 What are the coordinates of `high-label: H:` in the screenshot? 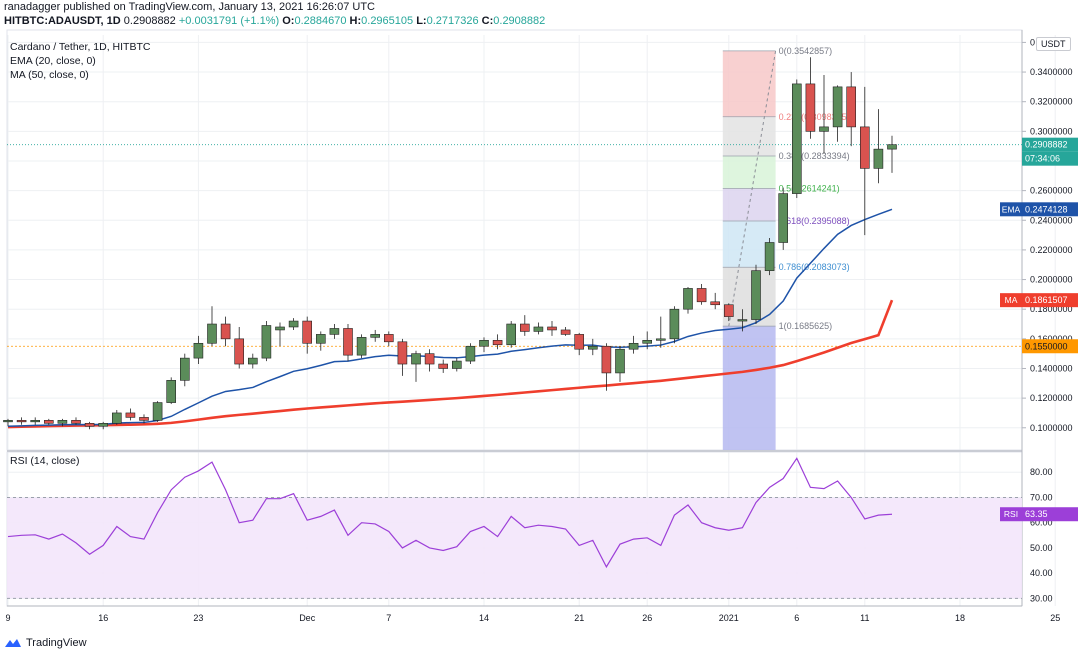 It's located at (355, 21).